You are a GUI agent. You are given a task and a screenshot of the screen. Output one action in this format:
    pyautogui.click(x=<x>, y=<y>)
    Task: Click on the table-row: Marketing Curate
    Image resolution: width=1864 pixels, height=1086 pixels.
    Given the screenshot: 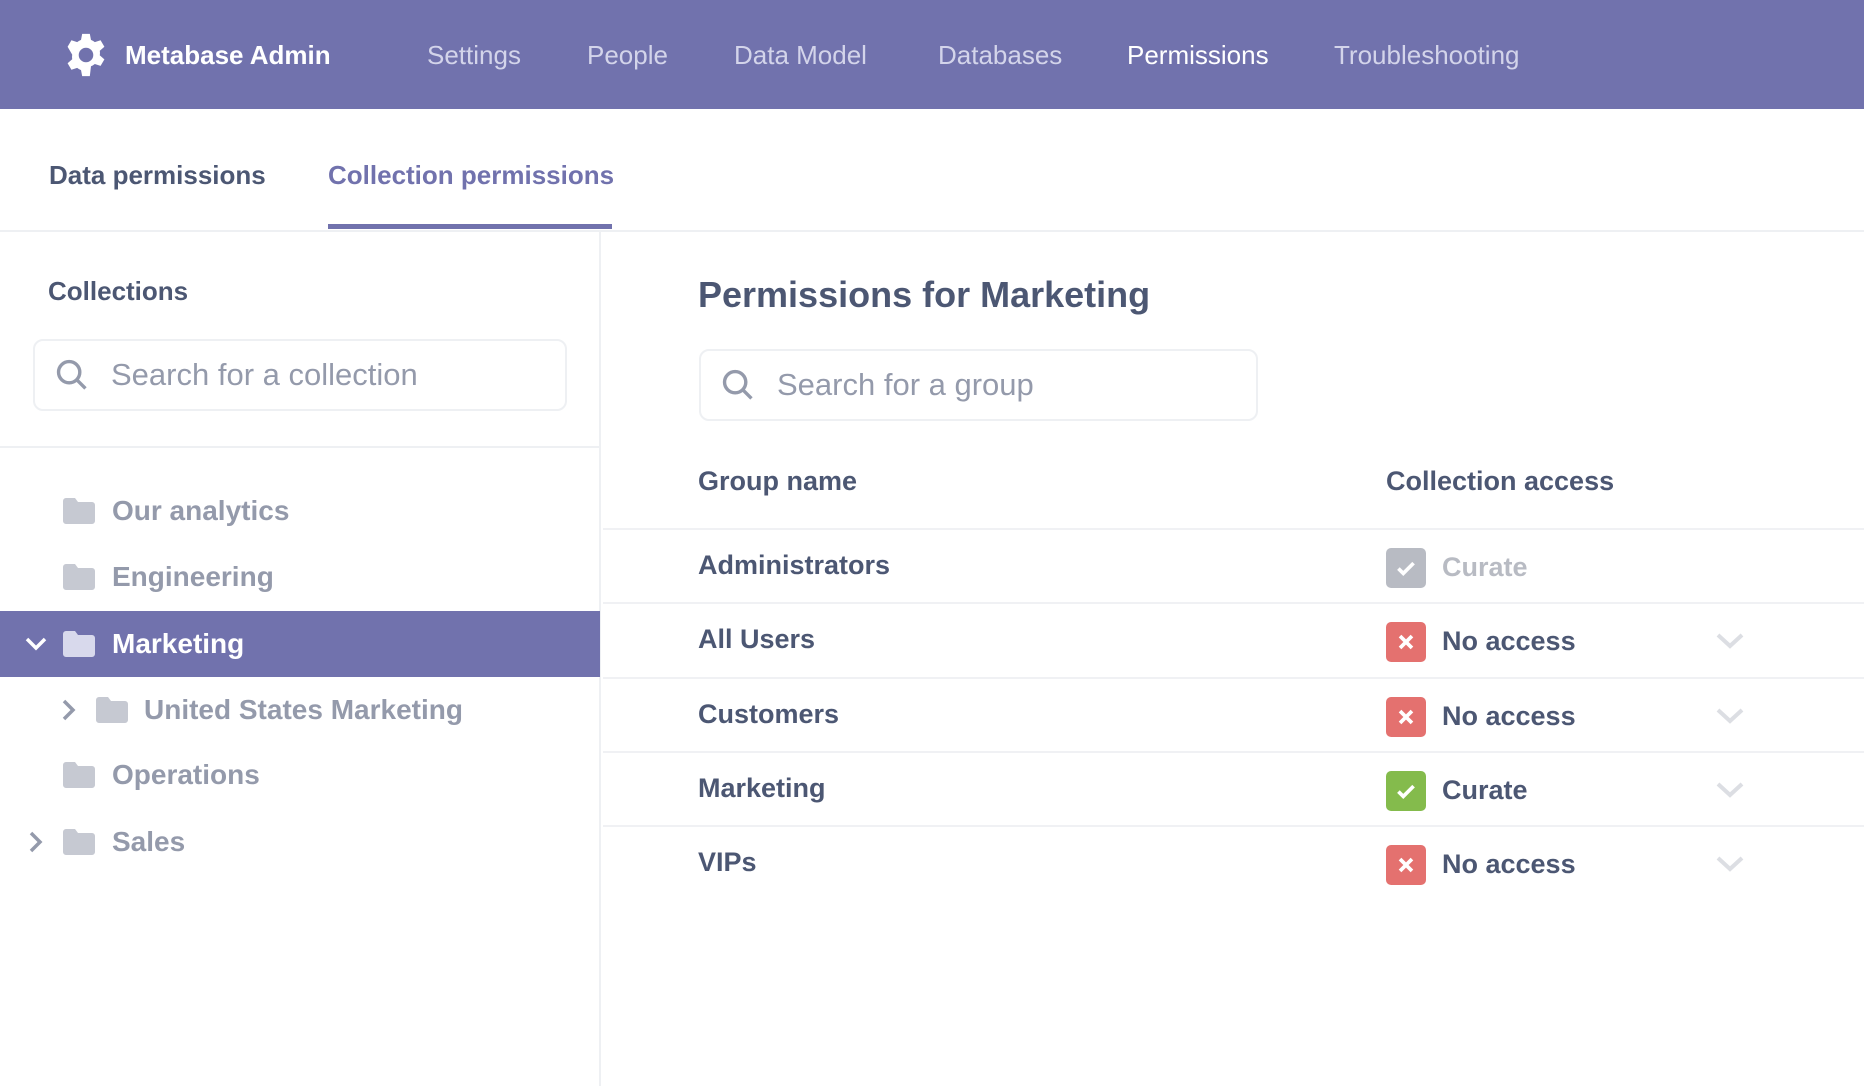 What is the action you would take?
    pyautogui.click(x=1233, y=788)
    